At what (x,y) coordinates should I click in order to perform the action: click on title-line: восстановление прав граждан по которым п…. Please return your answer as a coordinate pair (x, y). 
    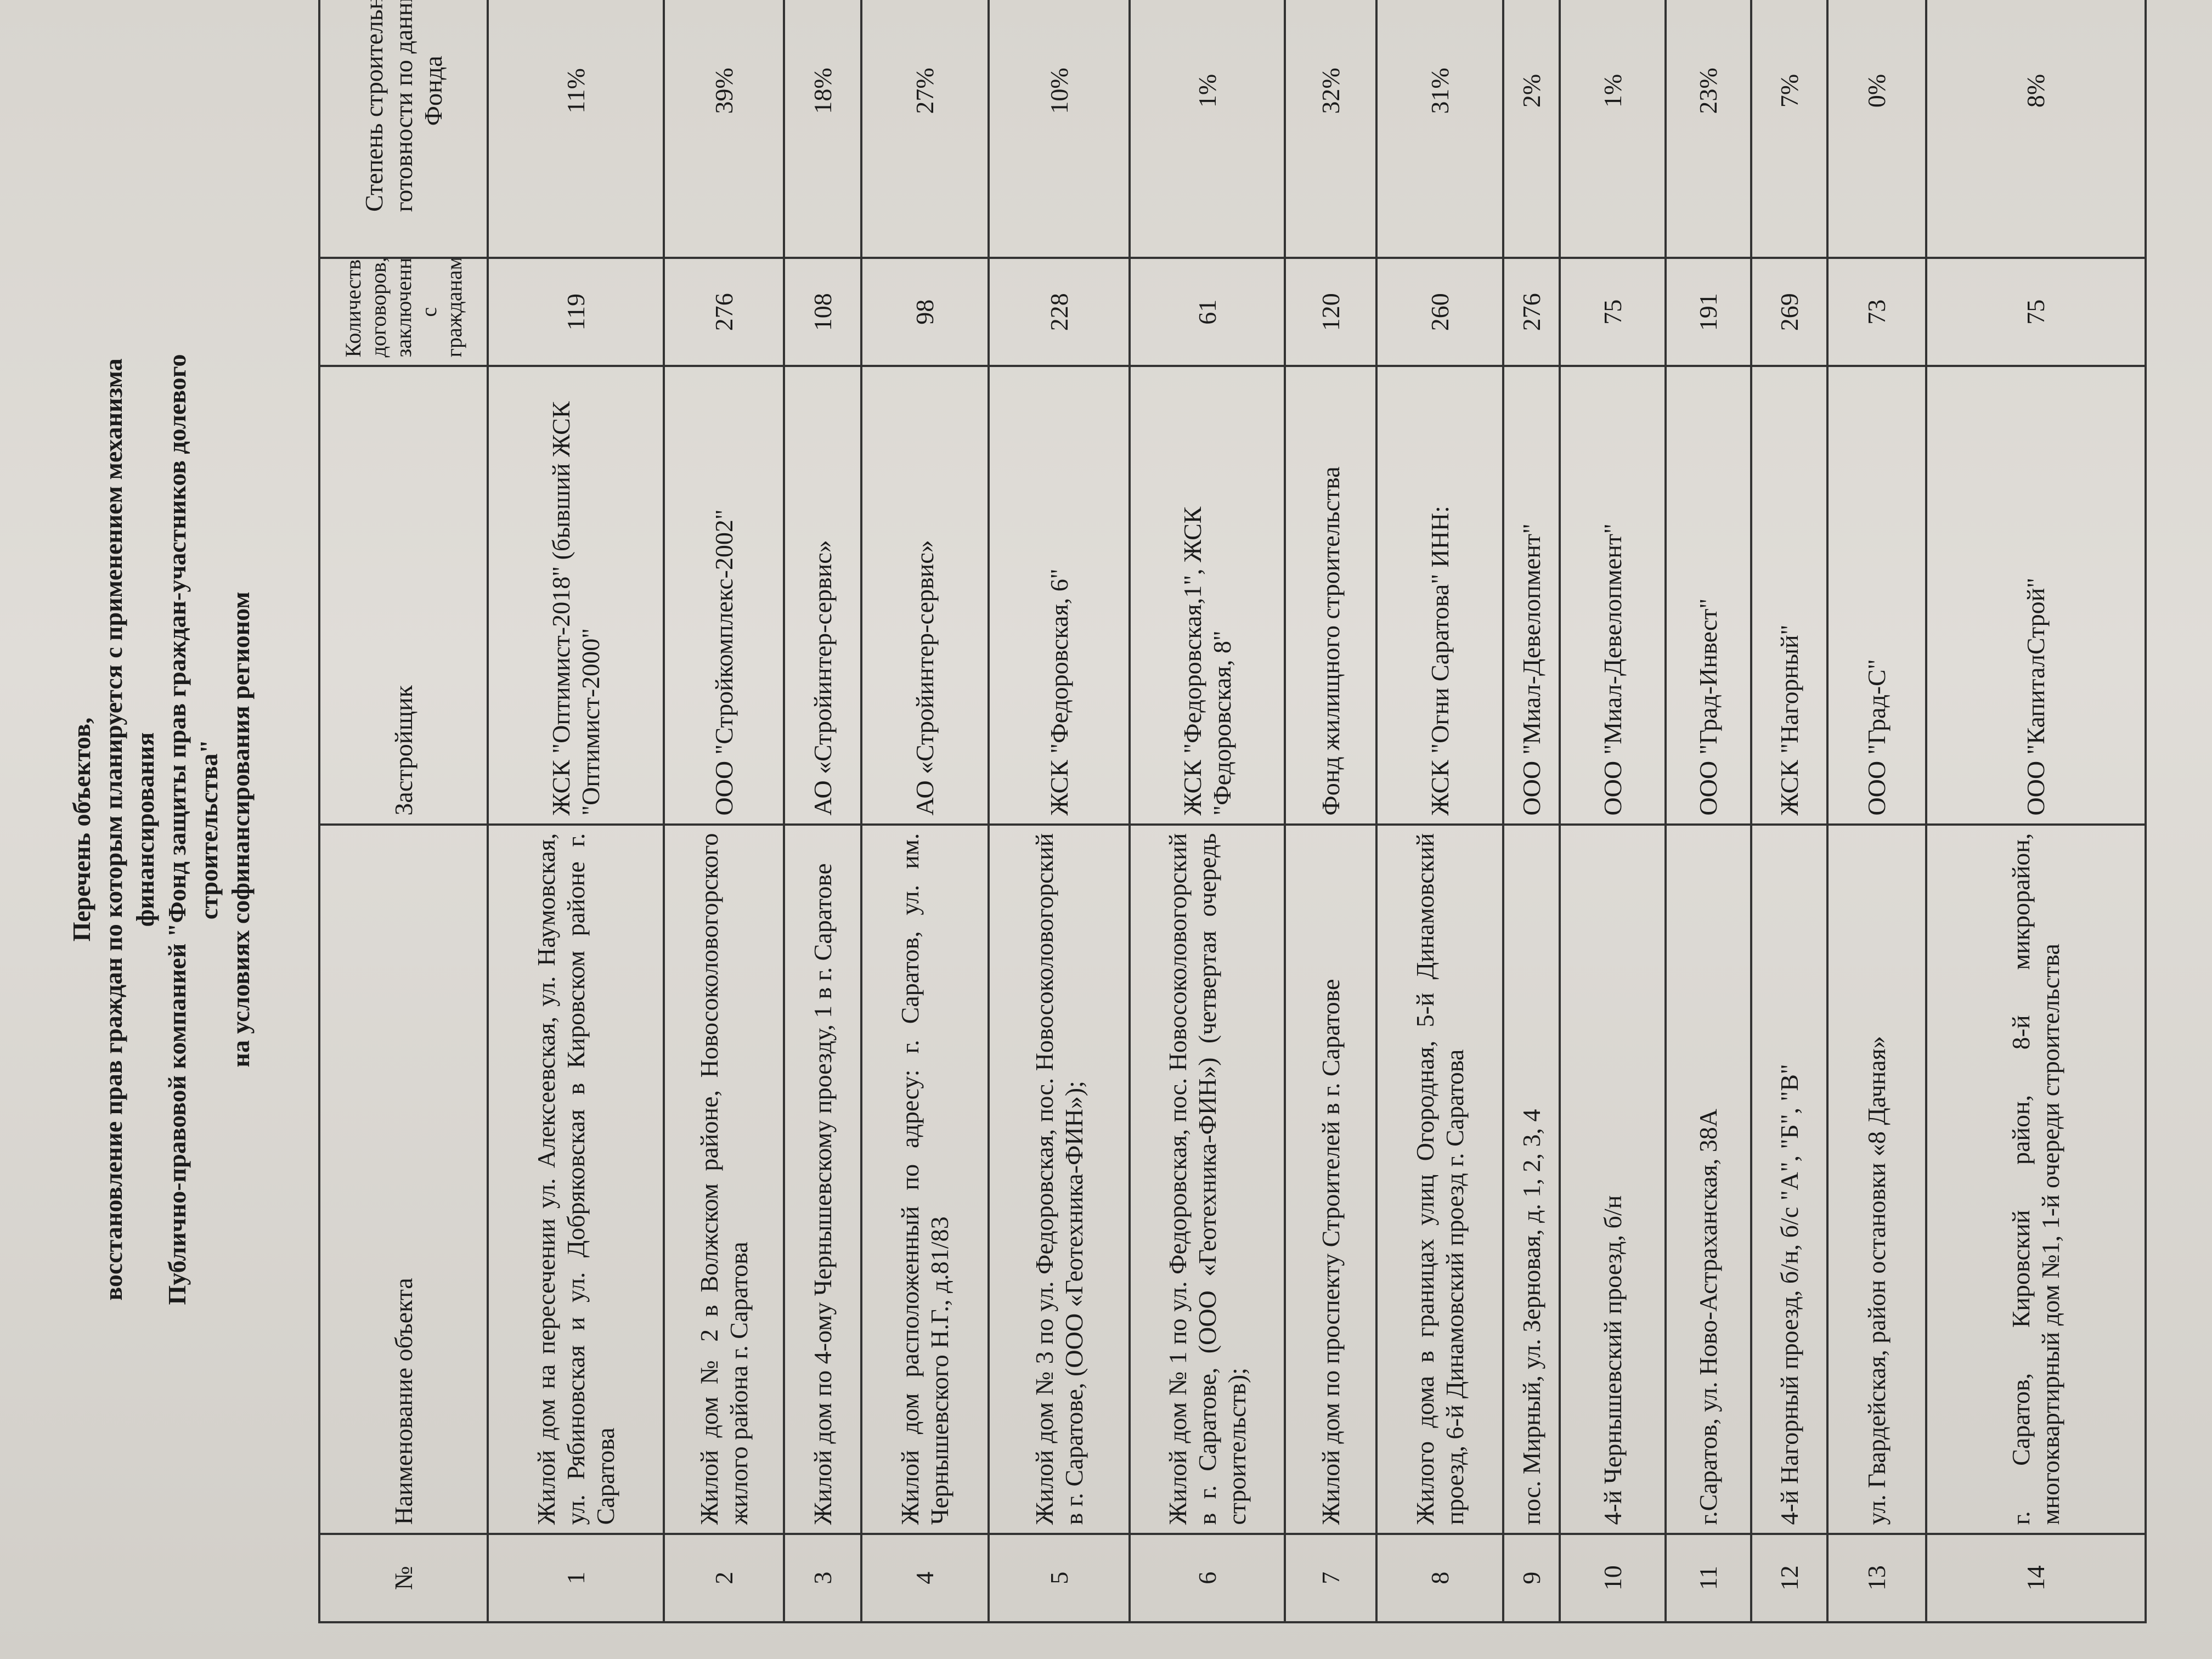
    Looking at the image, I should click on (113, 830).